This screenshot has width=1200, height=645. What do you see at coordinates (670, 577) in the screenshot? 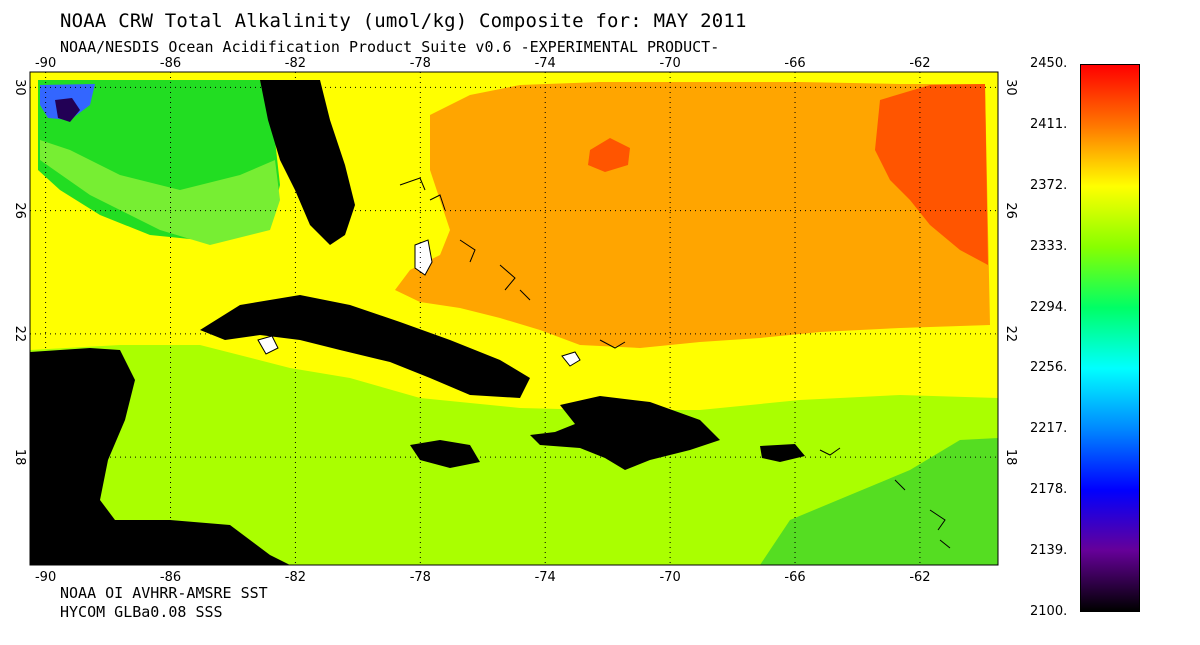
I see `lon-tick-label-bottom: -70` at bounding box center [670, 577].